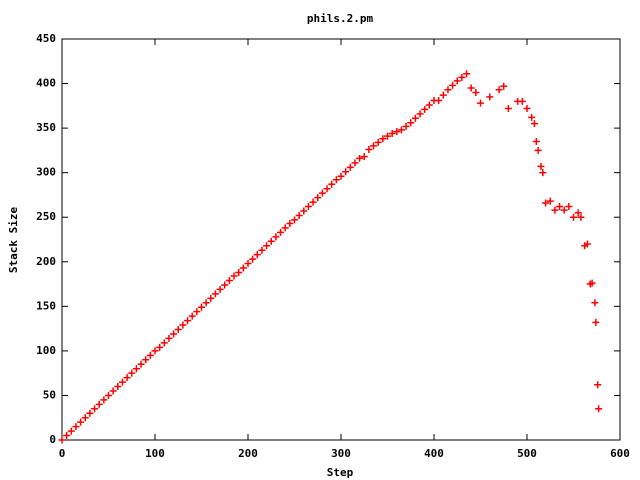 The width and height of the screenshot is (640, 480). Describe the element at coordinates (46, 127) in the screenshot. I see `y-tick-label: 350` at that location.